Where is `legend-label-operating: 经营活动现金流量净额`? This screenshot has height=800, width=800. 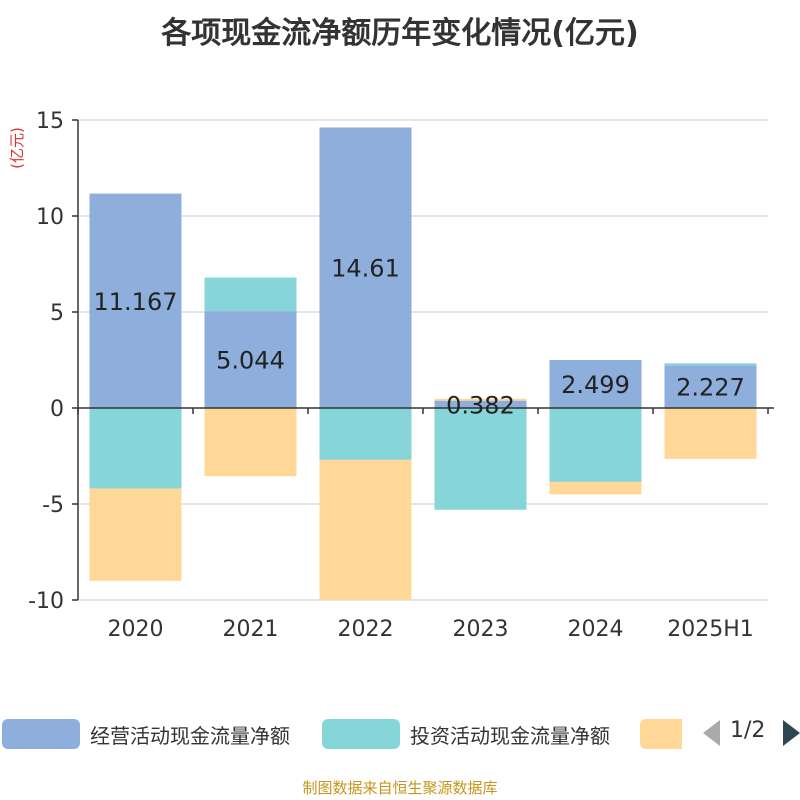 legend-label-operating: 经营活动现金流量净额 is located at coordinates (190, 735).